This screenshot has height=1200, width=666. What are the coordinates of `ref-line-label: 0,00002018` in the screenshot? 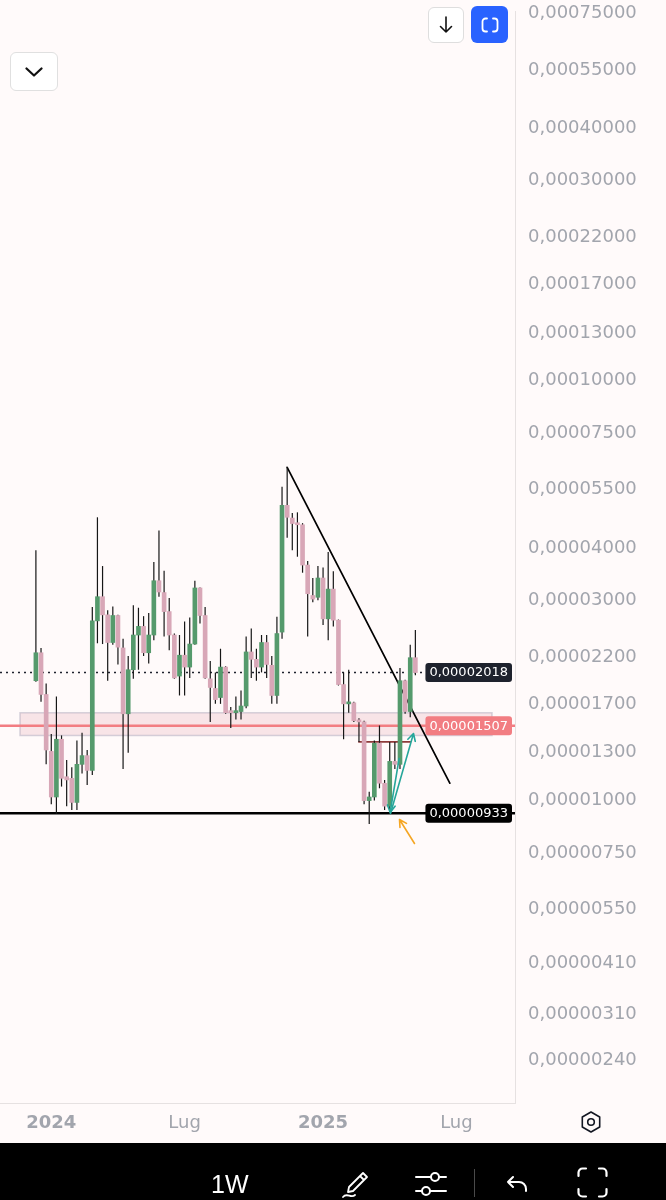 It's located at (469, 672).